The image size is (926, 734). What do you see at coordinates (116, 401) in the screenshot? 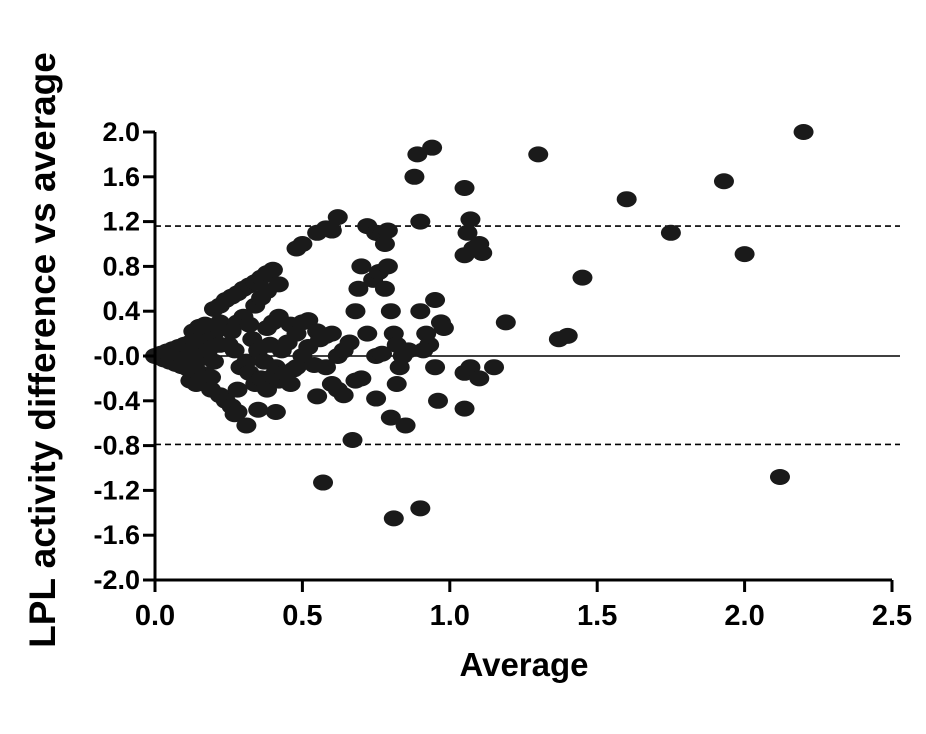
I see `y-tick-label: -0.4` at bounding box center [116, 401].